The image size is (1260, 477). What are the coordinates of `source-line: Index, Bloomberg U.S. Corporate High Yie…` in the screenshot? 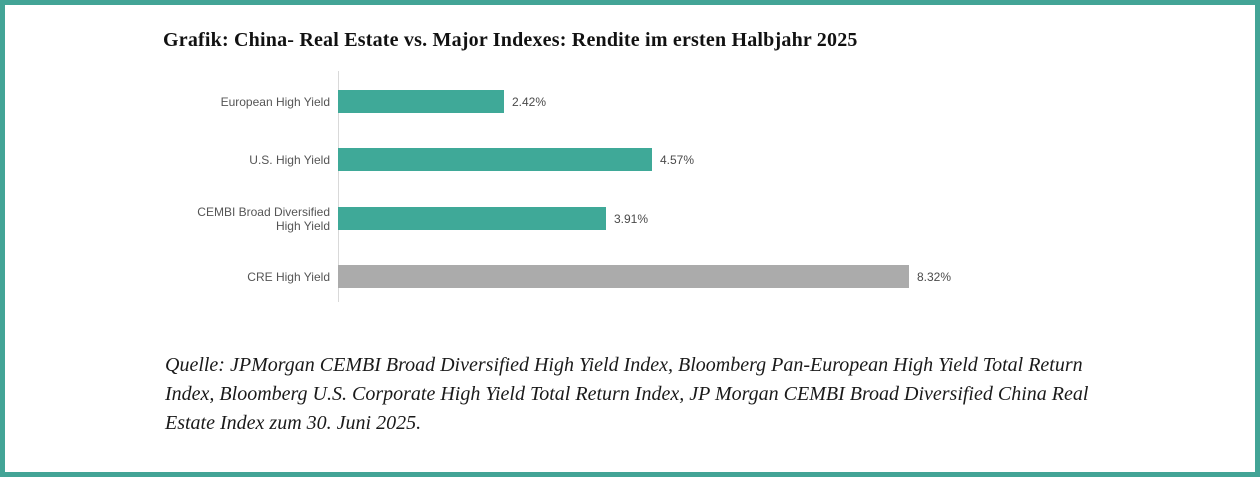 It's located at (627, 394).